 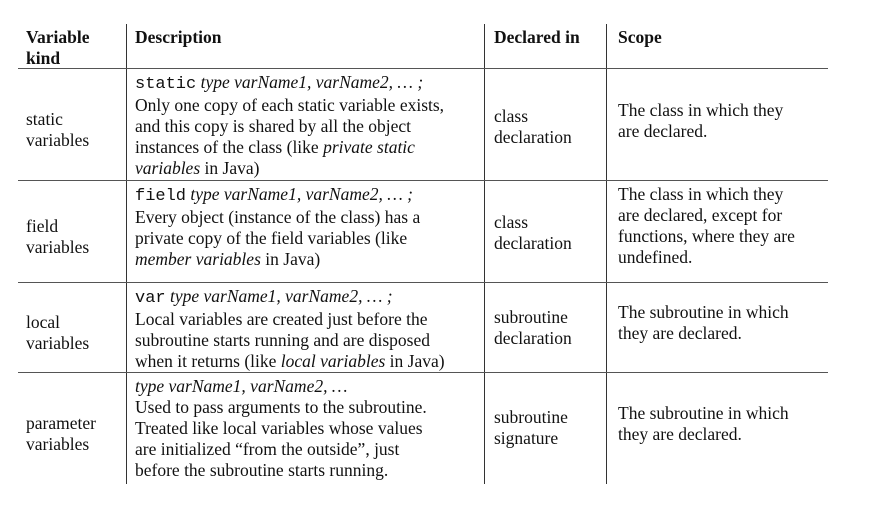 I want to click on row-local-declared-in: subroutine declaration, so click(x=533, y=327).